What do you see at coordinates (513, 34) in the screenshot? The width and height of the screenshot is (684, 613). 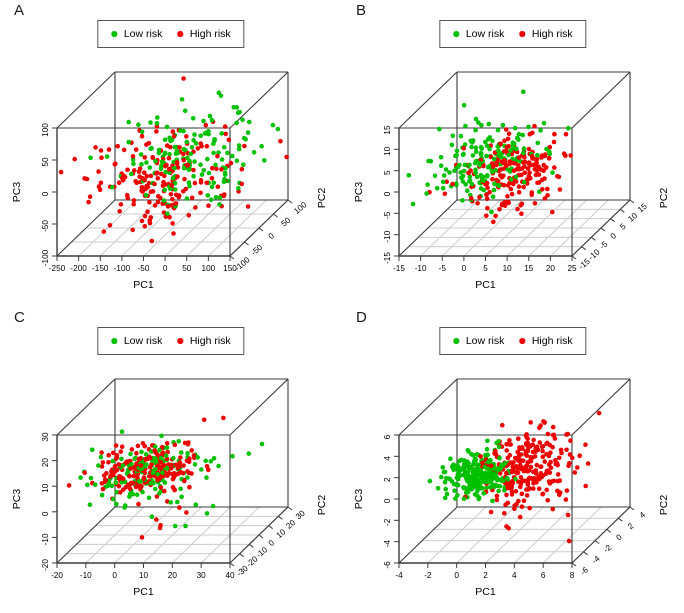 I see `legend-b: Low risk High risk` at bounding box center [513, 34].